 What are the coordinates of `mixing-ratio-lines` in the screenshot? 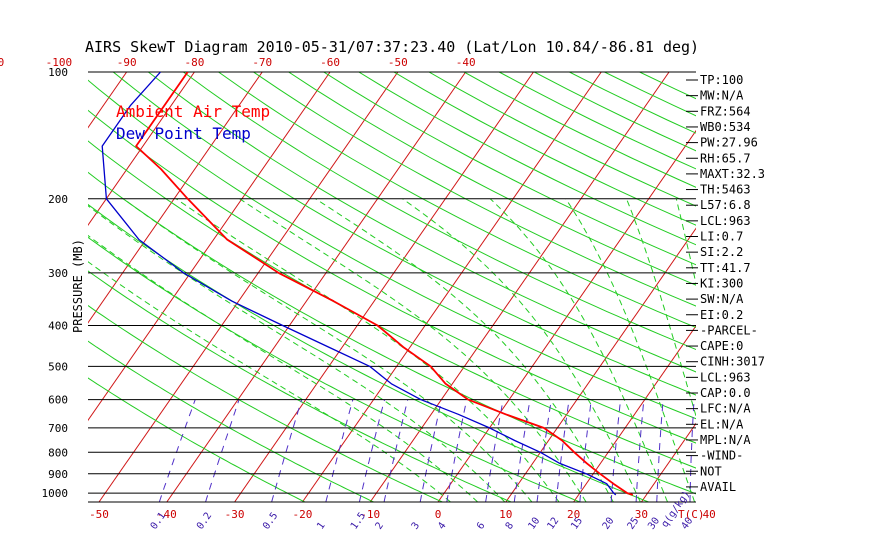 It's located at (426, 450).